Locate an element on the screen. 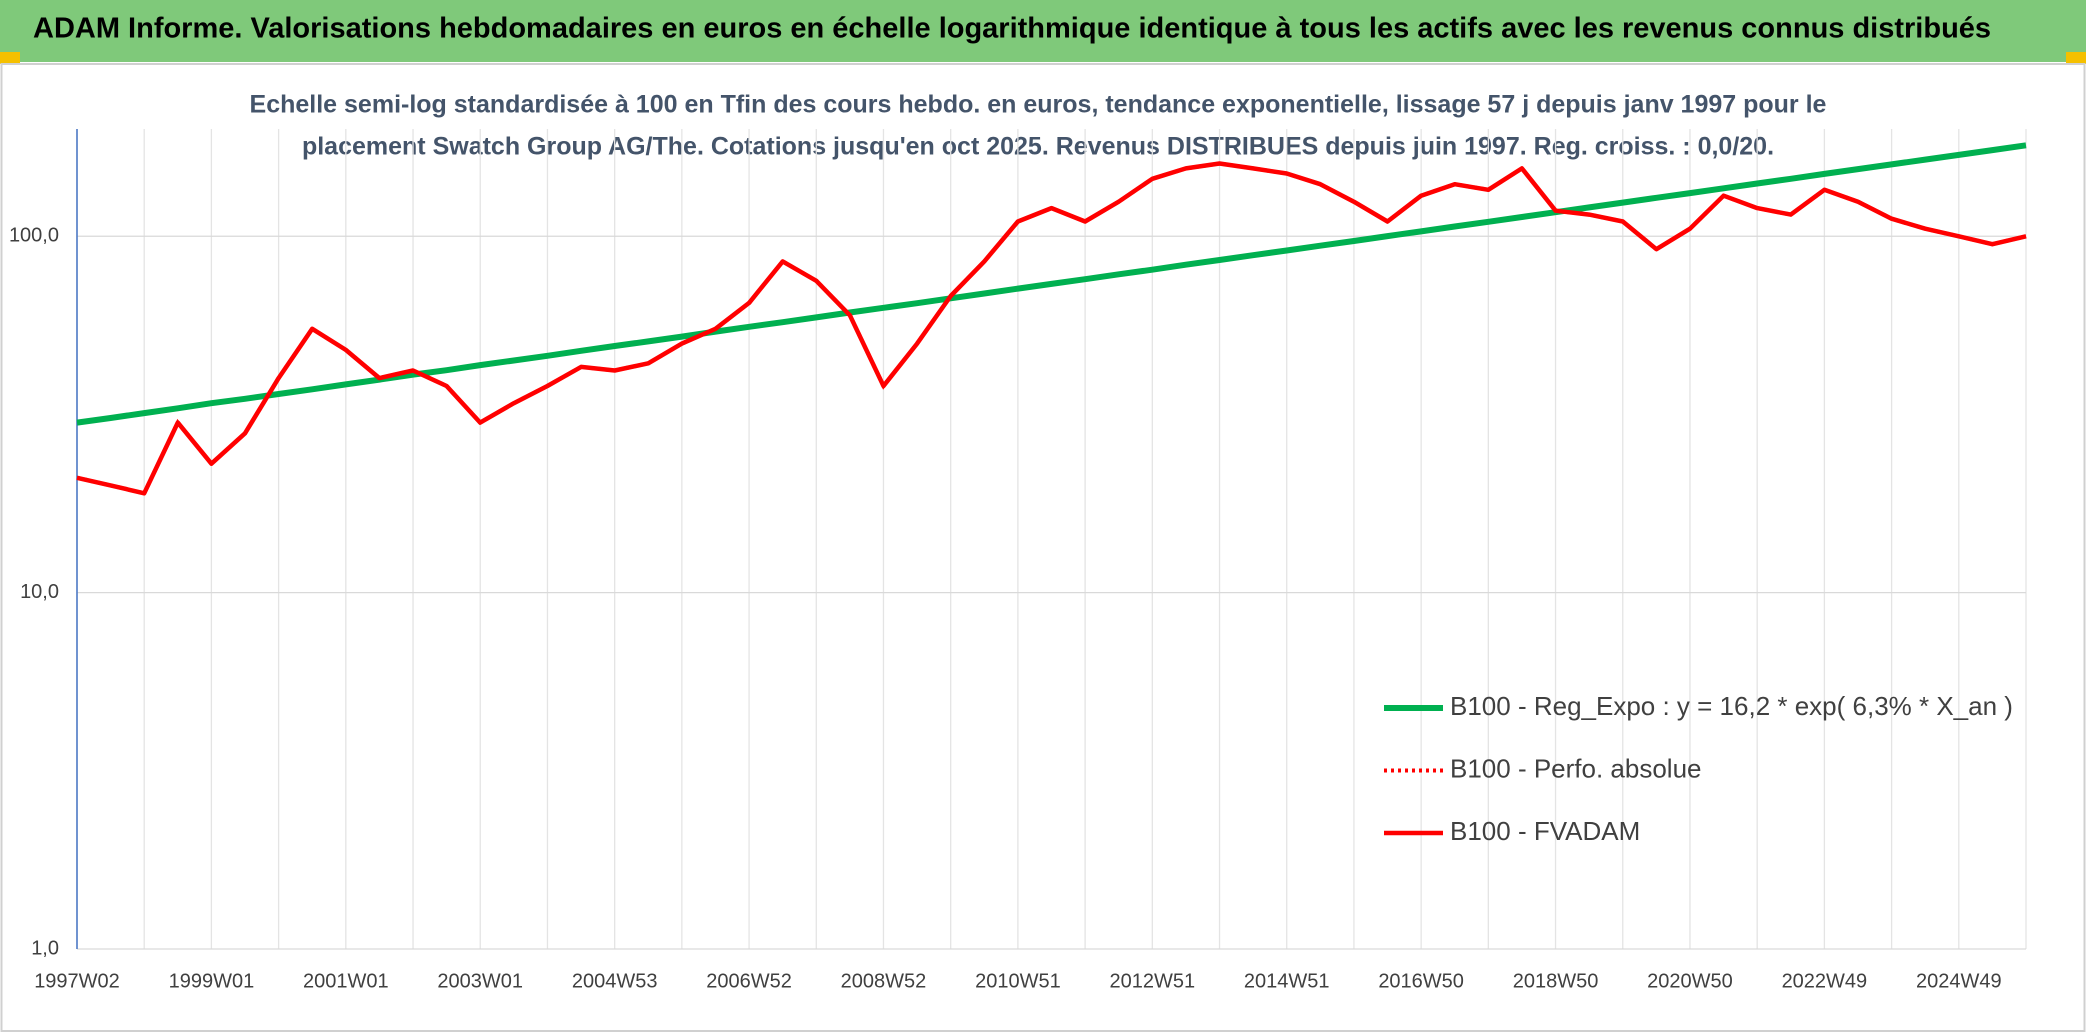  x-tick-label: 2024W49 is located at coordinates (1959, 981).